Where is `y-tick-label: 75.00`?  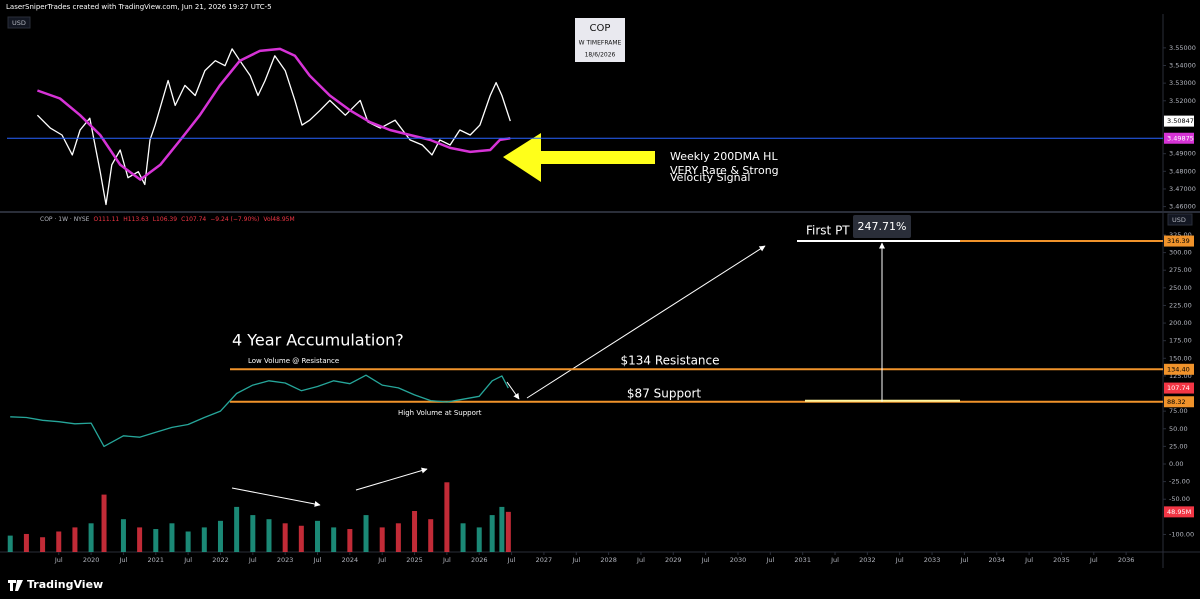 y-tick-label: 75.00 is located at coordinates (1178, 411).